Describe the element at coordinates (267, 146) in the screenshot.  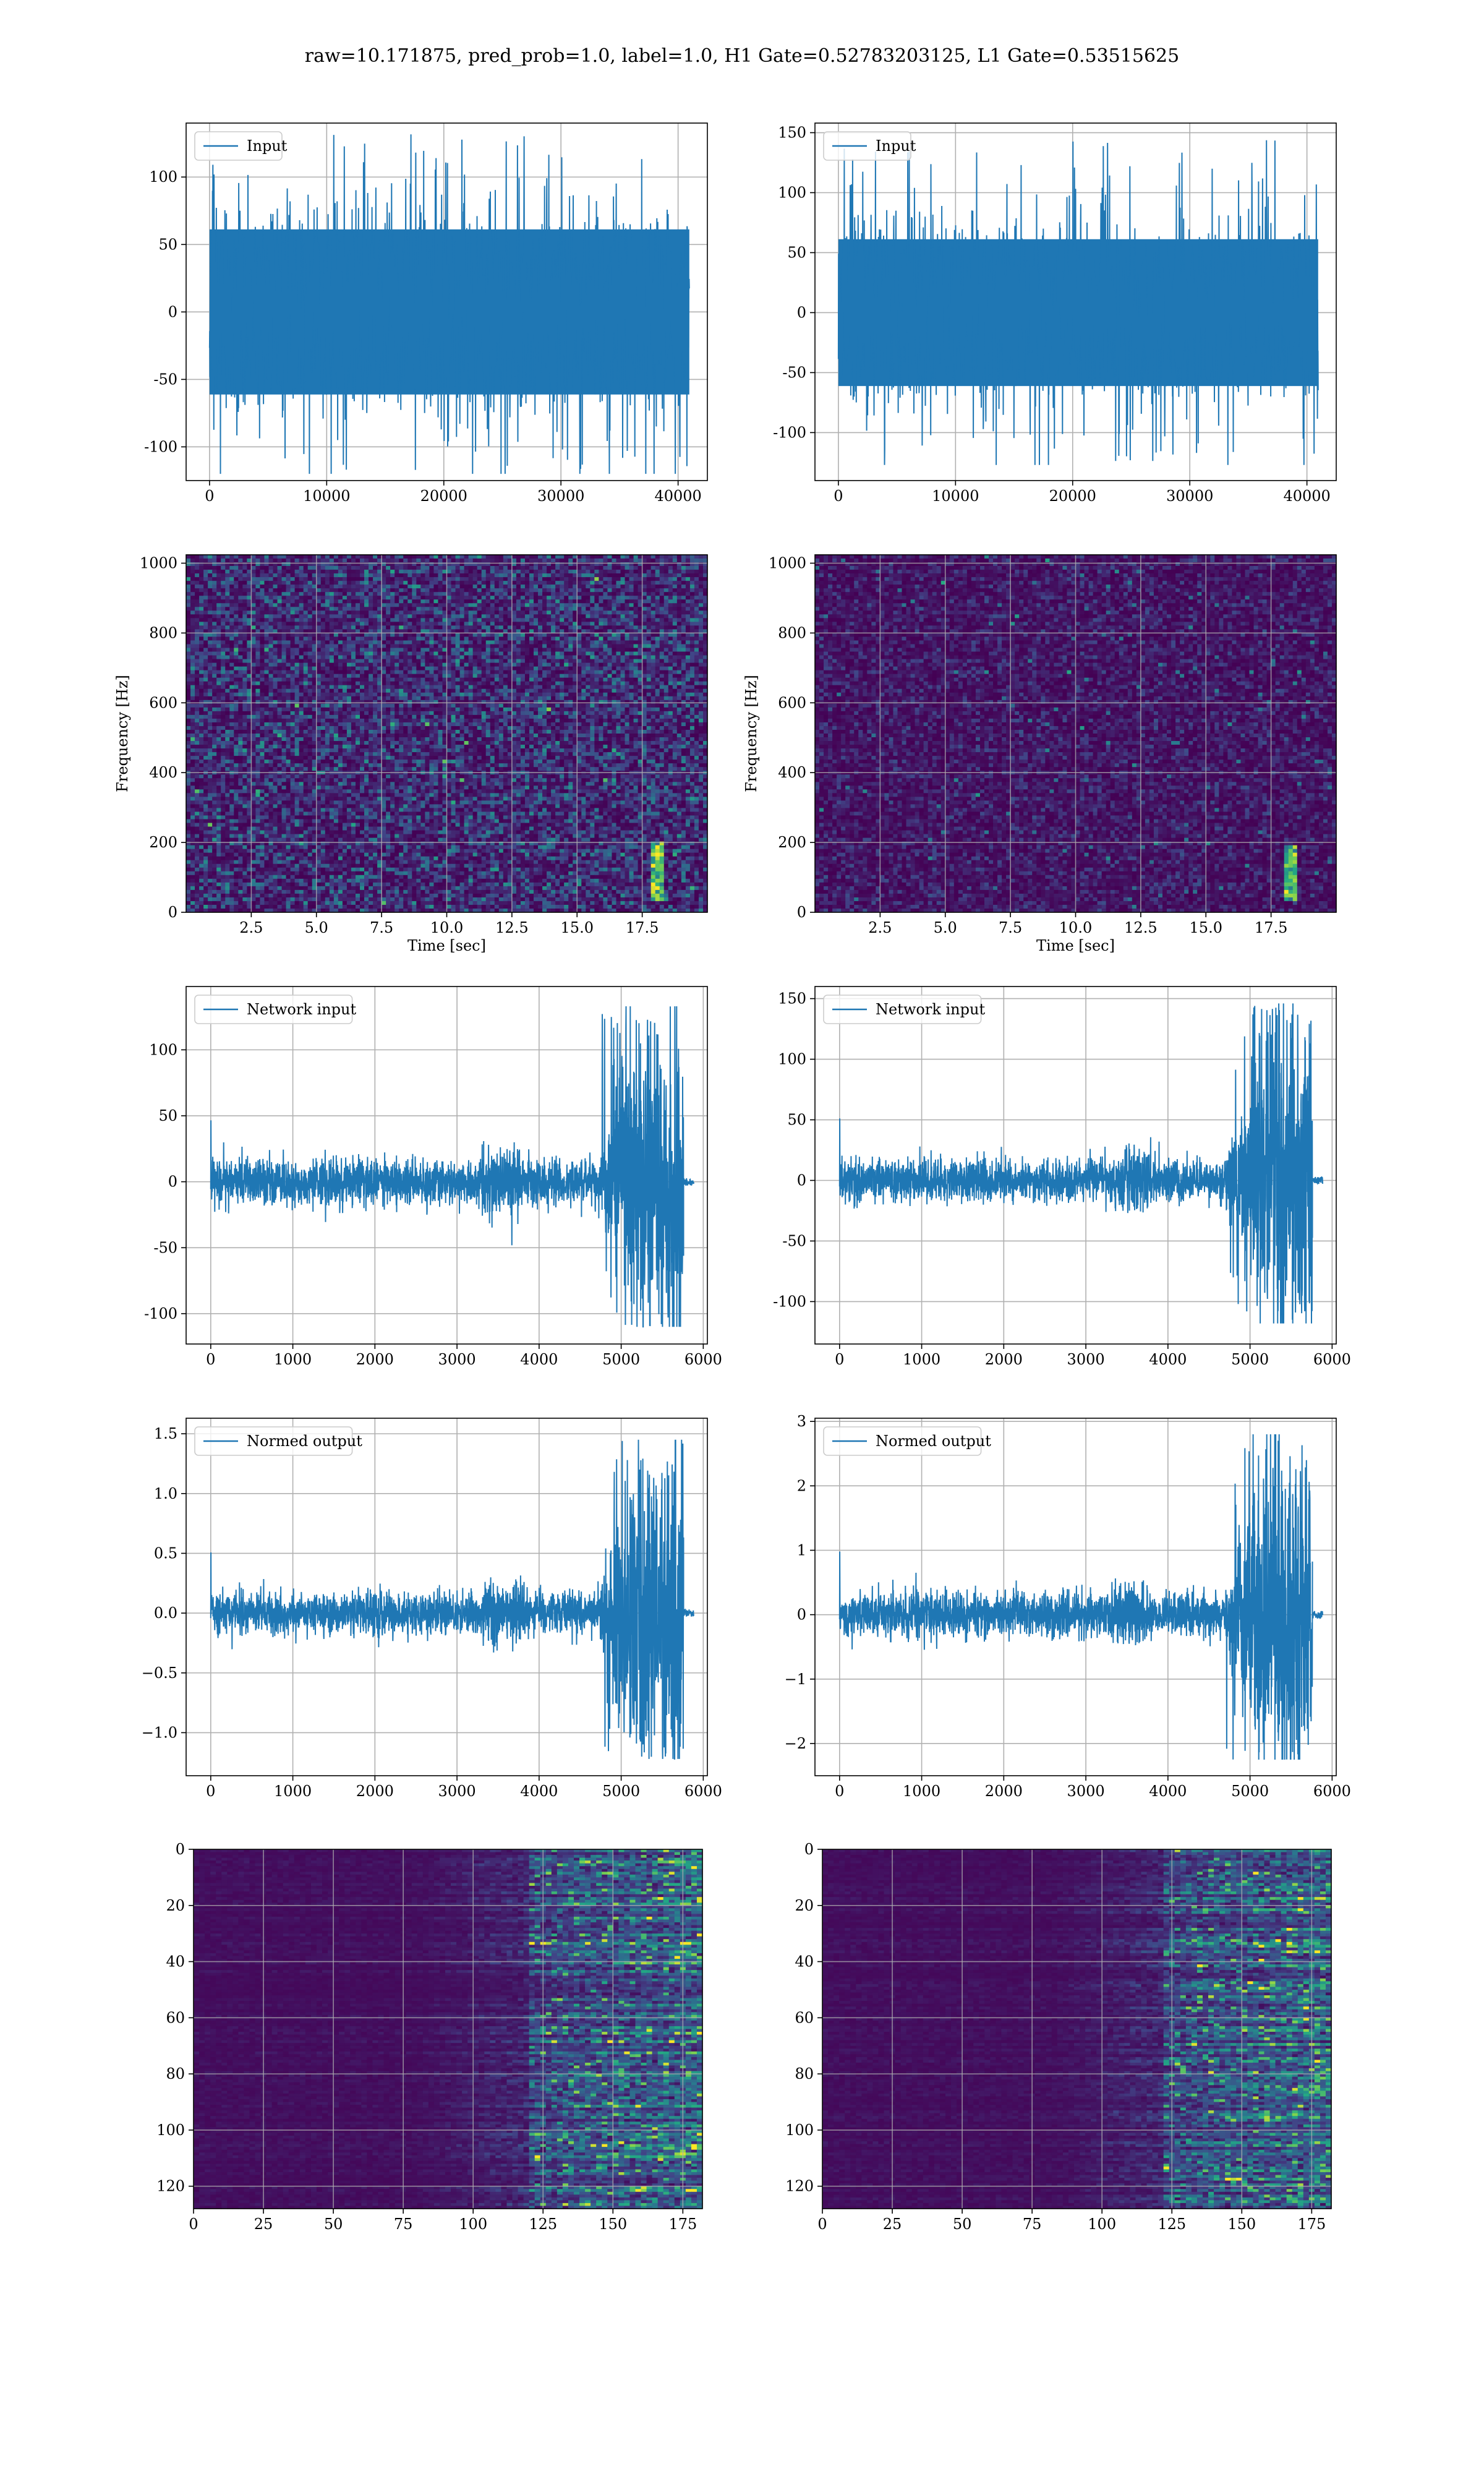
I see `legend-label: Input` at that location.